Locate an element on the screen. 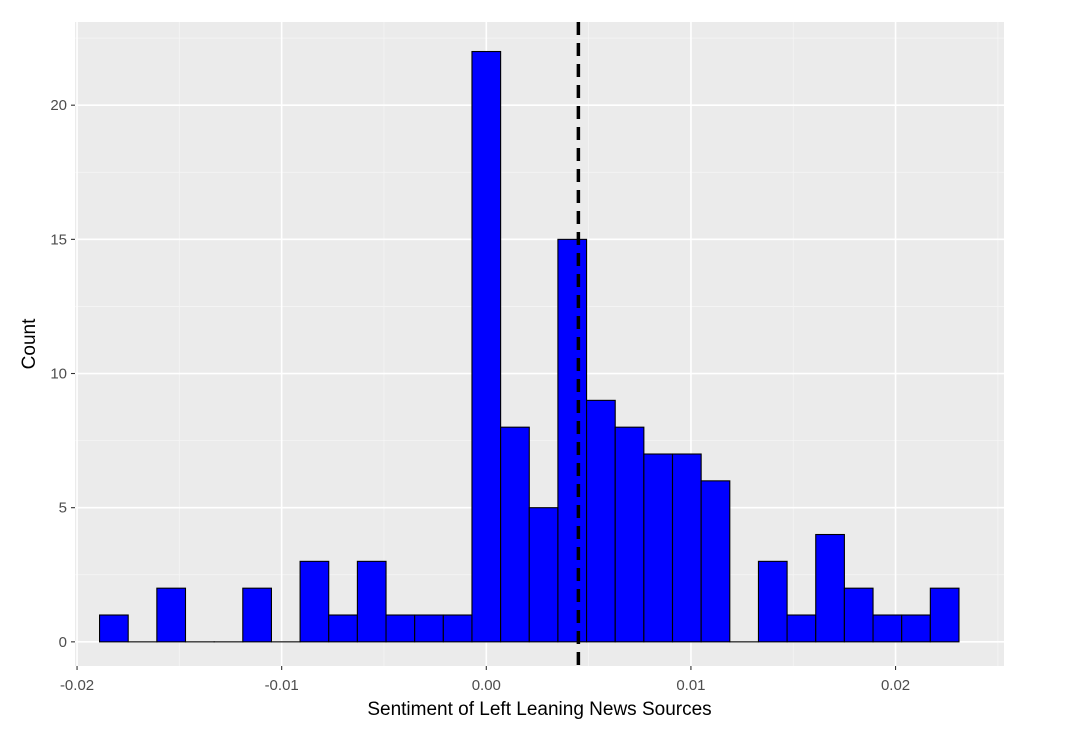 This screenshot has width=1065, height=738. x-tick-label: 0.00 is located at coordinates (486, 685).